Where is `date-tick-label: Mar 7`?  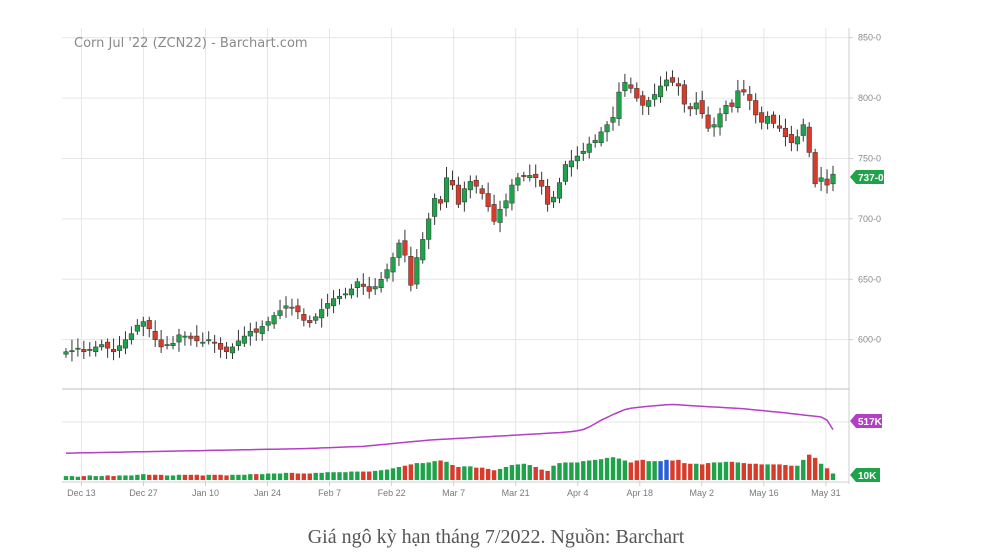
date-tick-label: Mar 7 is located at coordinates (453, 493).